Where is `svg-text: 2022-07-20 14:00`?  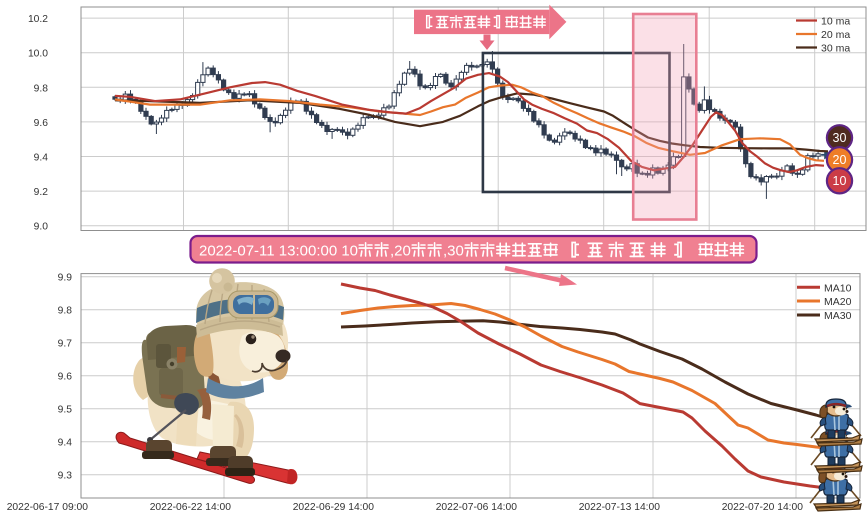 svg-text: 2022-07-20 14:00 is located at coordinates (763, 507).